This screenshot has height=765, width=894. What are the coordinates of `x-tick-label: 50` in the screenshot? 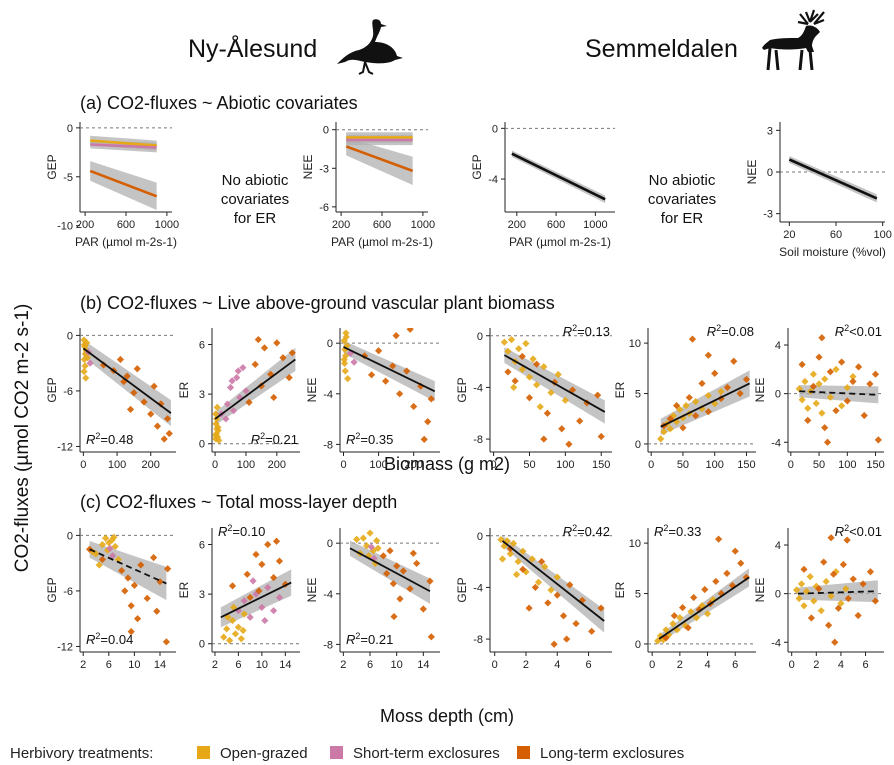 It's located at (819, 465).